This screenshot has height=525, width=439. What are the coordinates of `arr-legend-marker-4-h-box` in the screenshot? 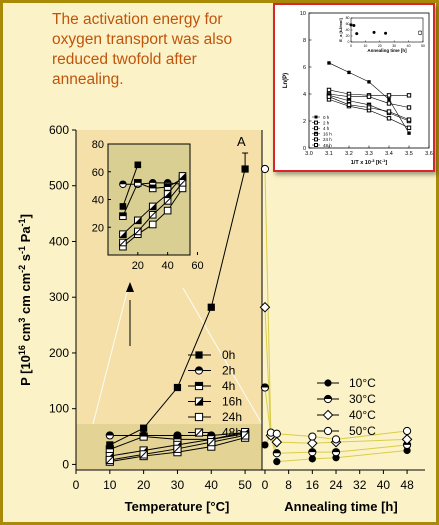 It's located at (316, 128).